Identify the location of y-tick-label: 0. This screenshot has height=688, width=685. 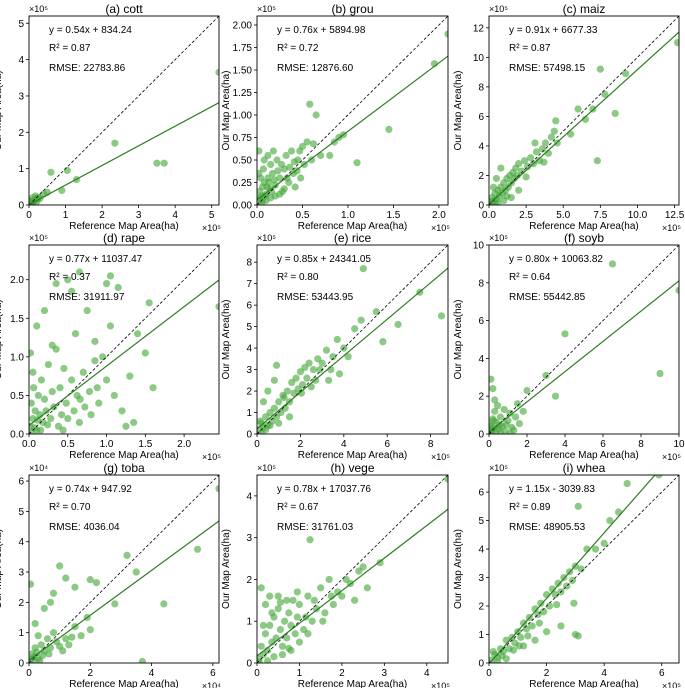
(481, 664).